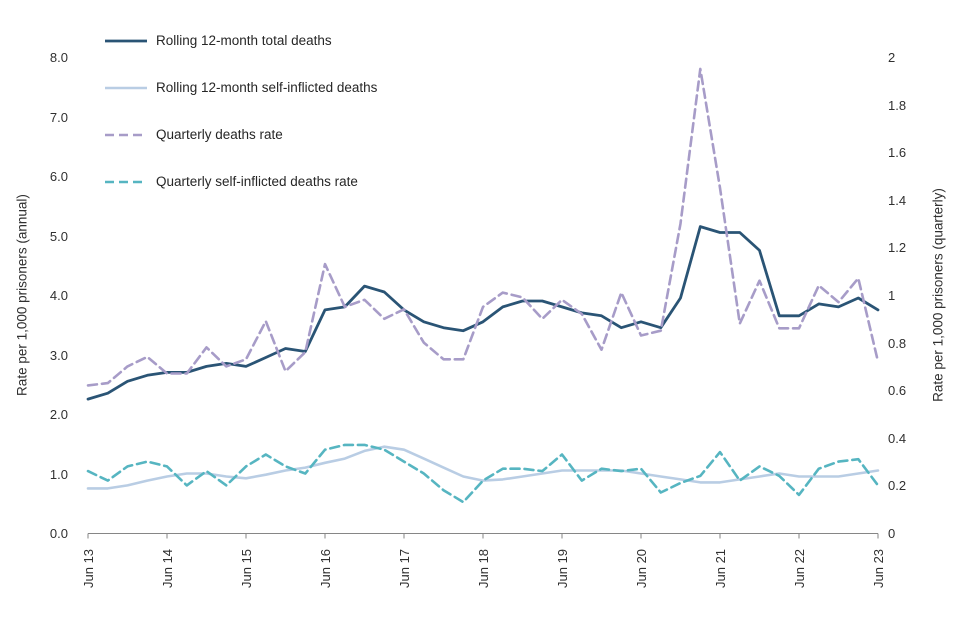 The width and height of the screenshot is (960, 640). What do you see at coordinates (58, 295) in the screenshot?
I see `left-y-tick-label: 4.0` at bounding box center [58, 295].